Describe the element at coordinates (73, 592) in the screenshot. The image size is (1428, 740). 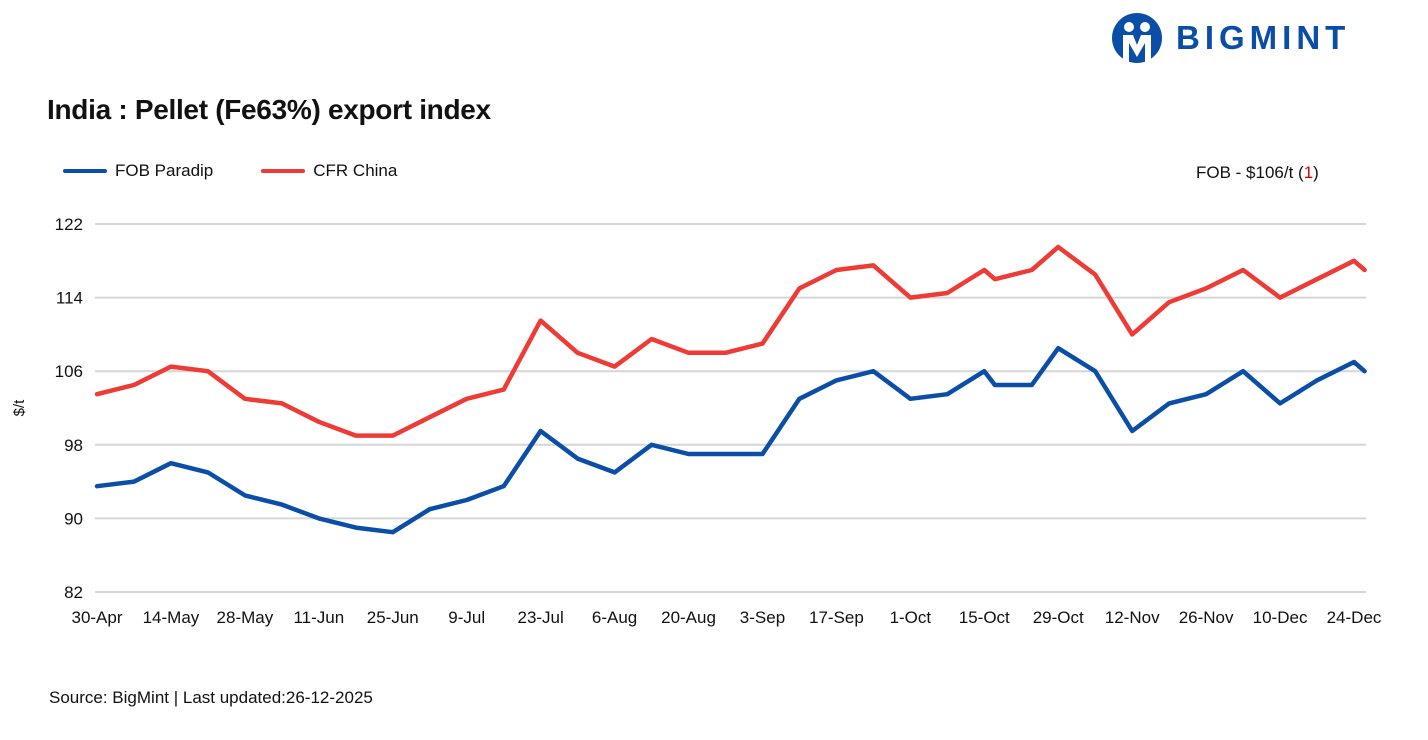
I see `y-tick-label: 82` at that location.